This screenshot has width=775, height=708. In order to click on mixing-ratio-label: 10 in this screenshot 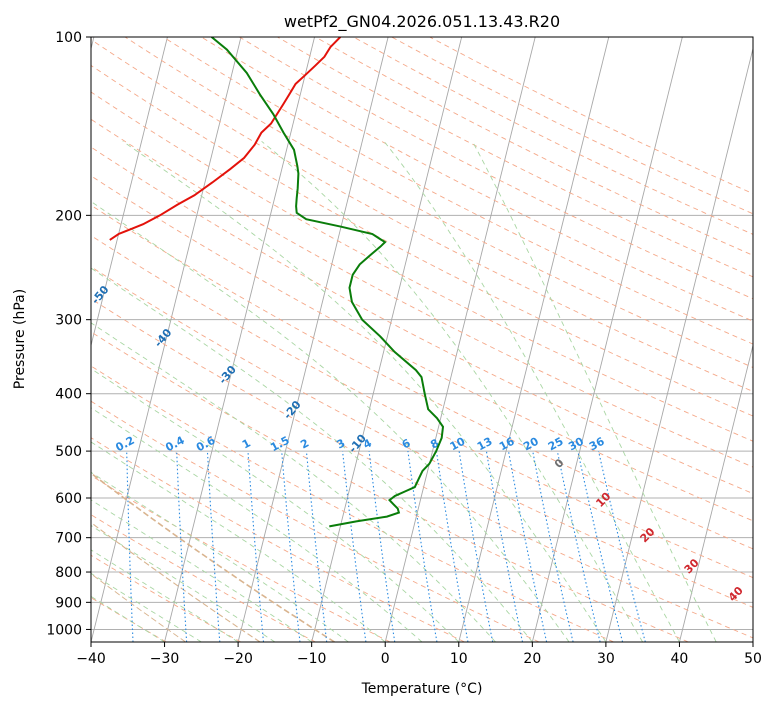, I will do `click(458, 444)`.